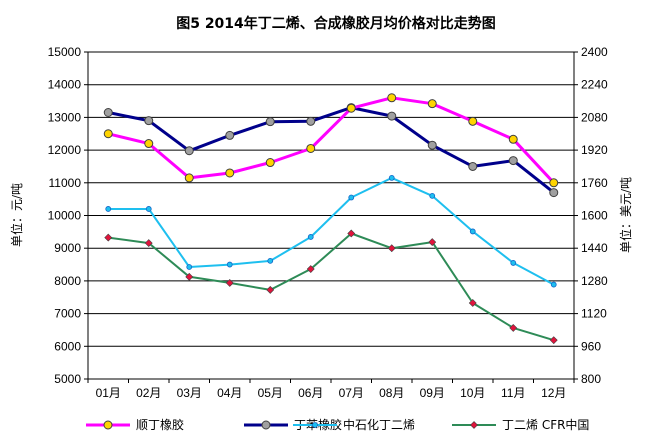  What do you see at coordinates (65, 150) in the screenshot?
I see `left-tick-label: 12000` at bounding box center [65, 150].